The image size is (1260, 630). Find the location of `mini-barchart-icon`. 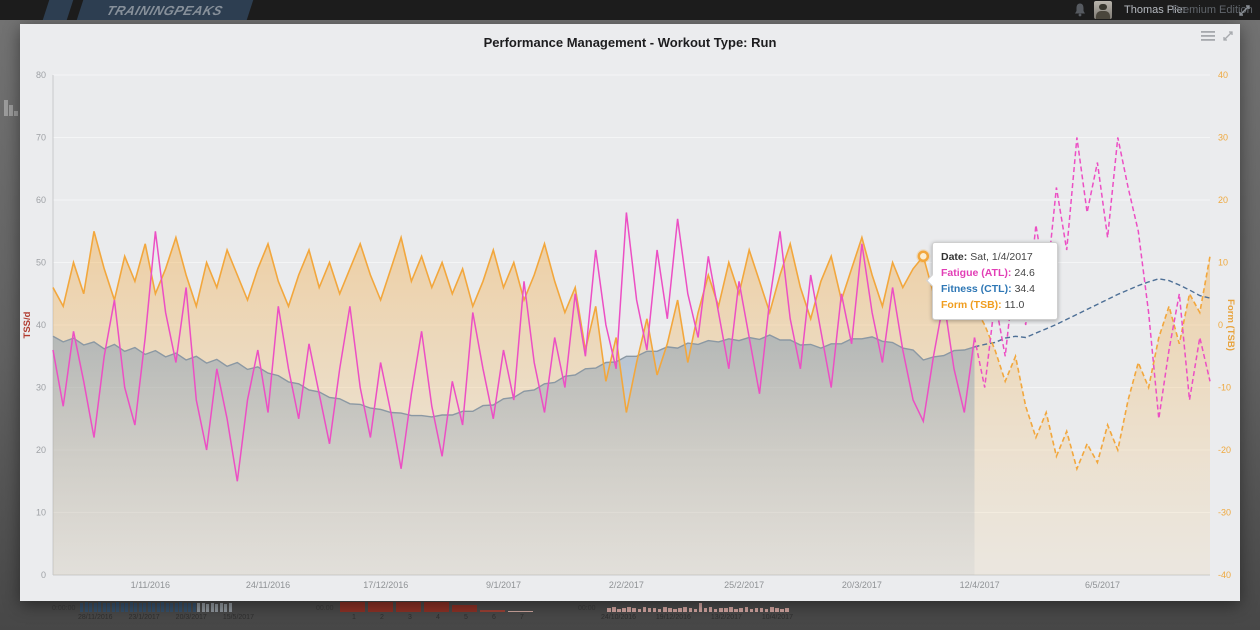

mini-barchart-icon is located at coordinates (11, 108).